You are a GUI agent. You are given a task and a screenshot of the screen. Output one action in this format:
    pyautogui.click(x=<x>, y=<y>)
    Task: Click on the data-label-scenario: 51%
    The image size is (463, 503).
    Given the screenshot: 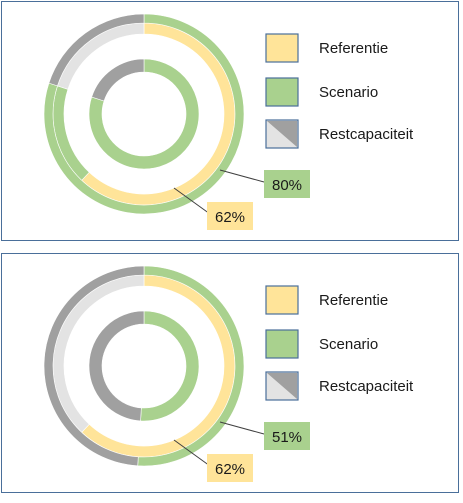 What is the action you would take?
    pyautogui.click(x=287, y=437)
    